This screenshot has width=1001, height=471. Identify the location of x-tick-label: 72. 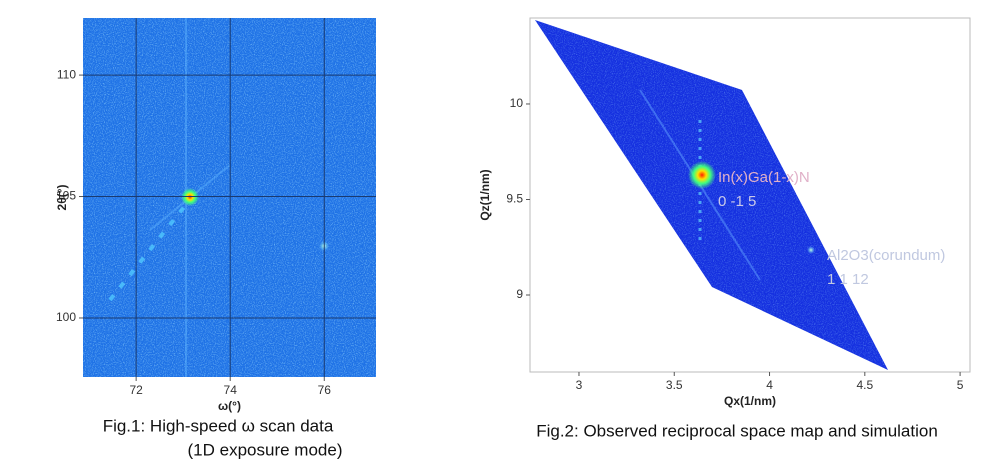
(136, 390).